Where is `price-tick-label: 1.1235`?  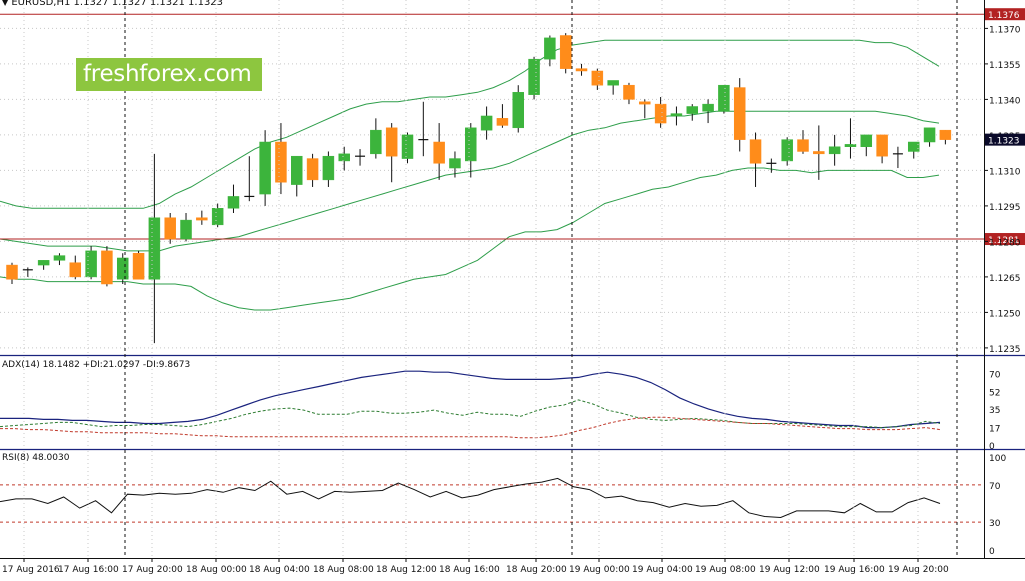 price-tick-label: 1.1235 is located at coordinates (1005, 350).